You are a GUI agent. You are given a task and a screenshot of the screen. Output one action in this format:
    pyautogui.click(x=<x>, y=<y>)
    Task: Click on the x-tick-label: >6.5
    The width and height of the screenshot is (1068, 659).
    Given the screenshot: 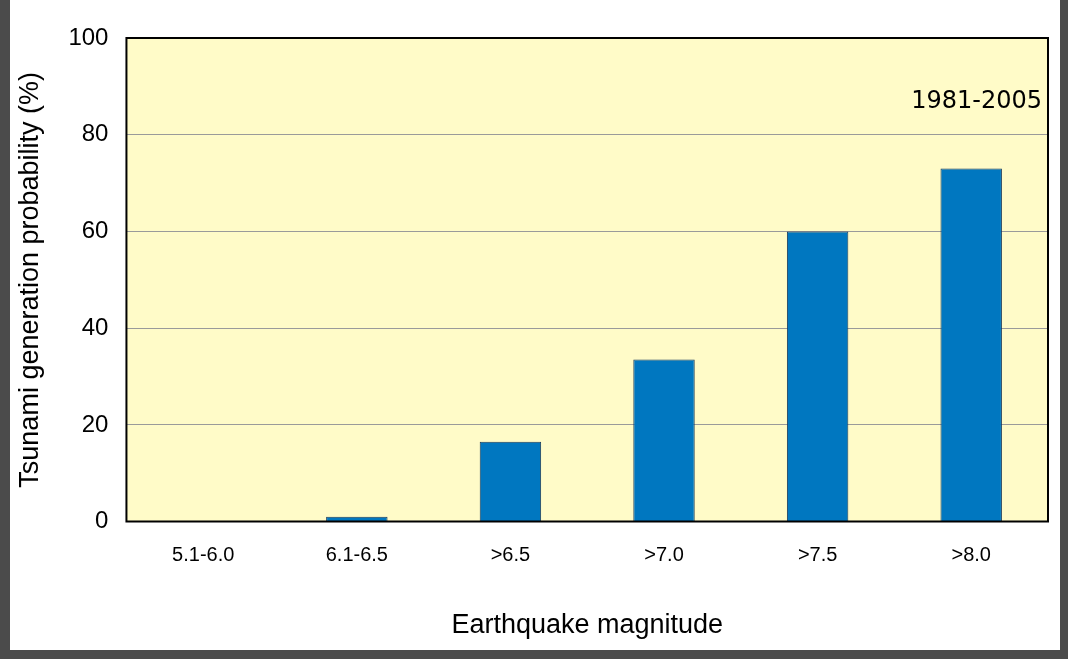 What is the action you would take?
    pyautogui.click(x=510, y=554)
    